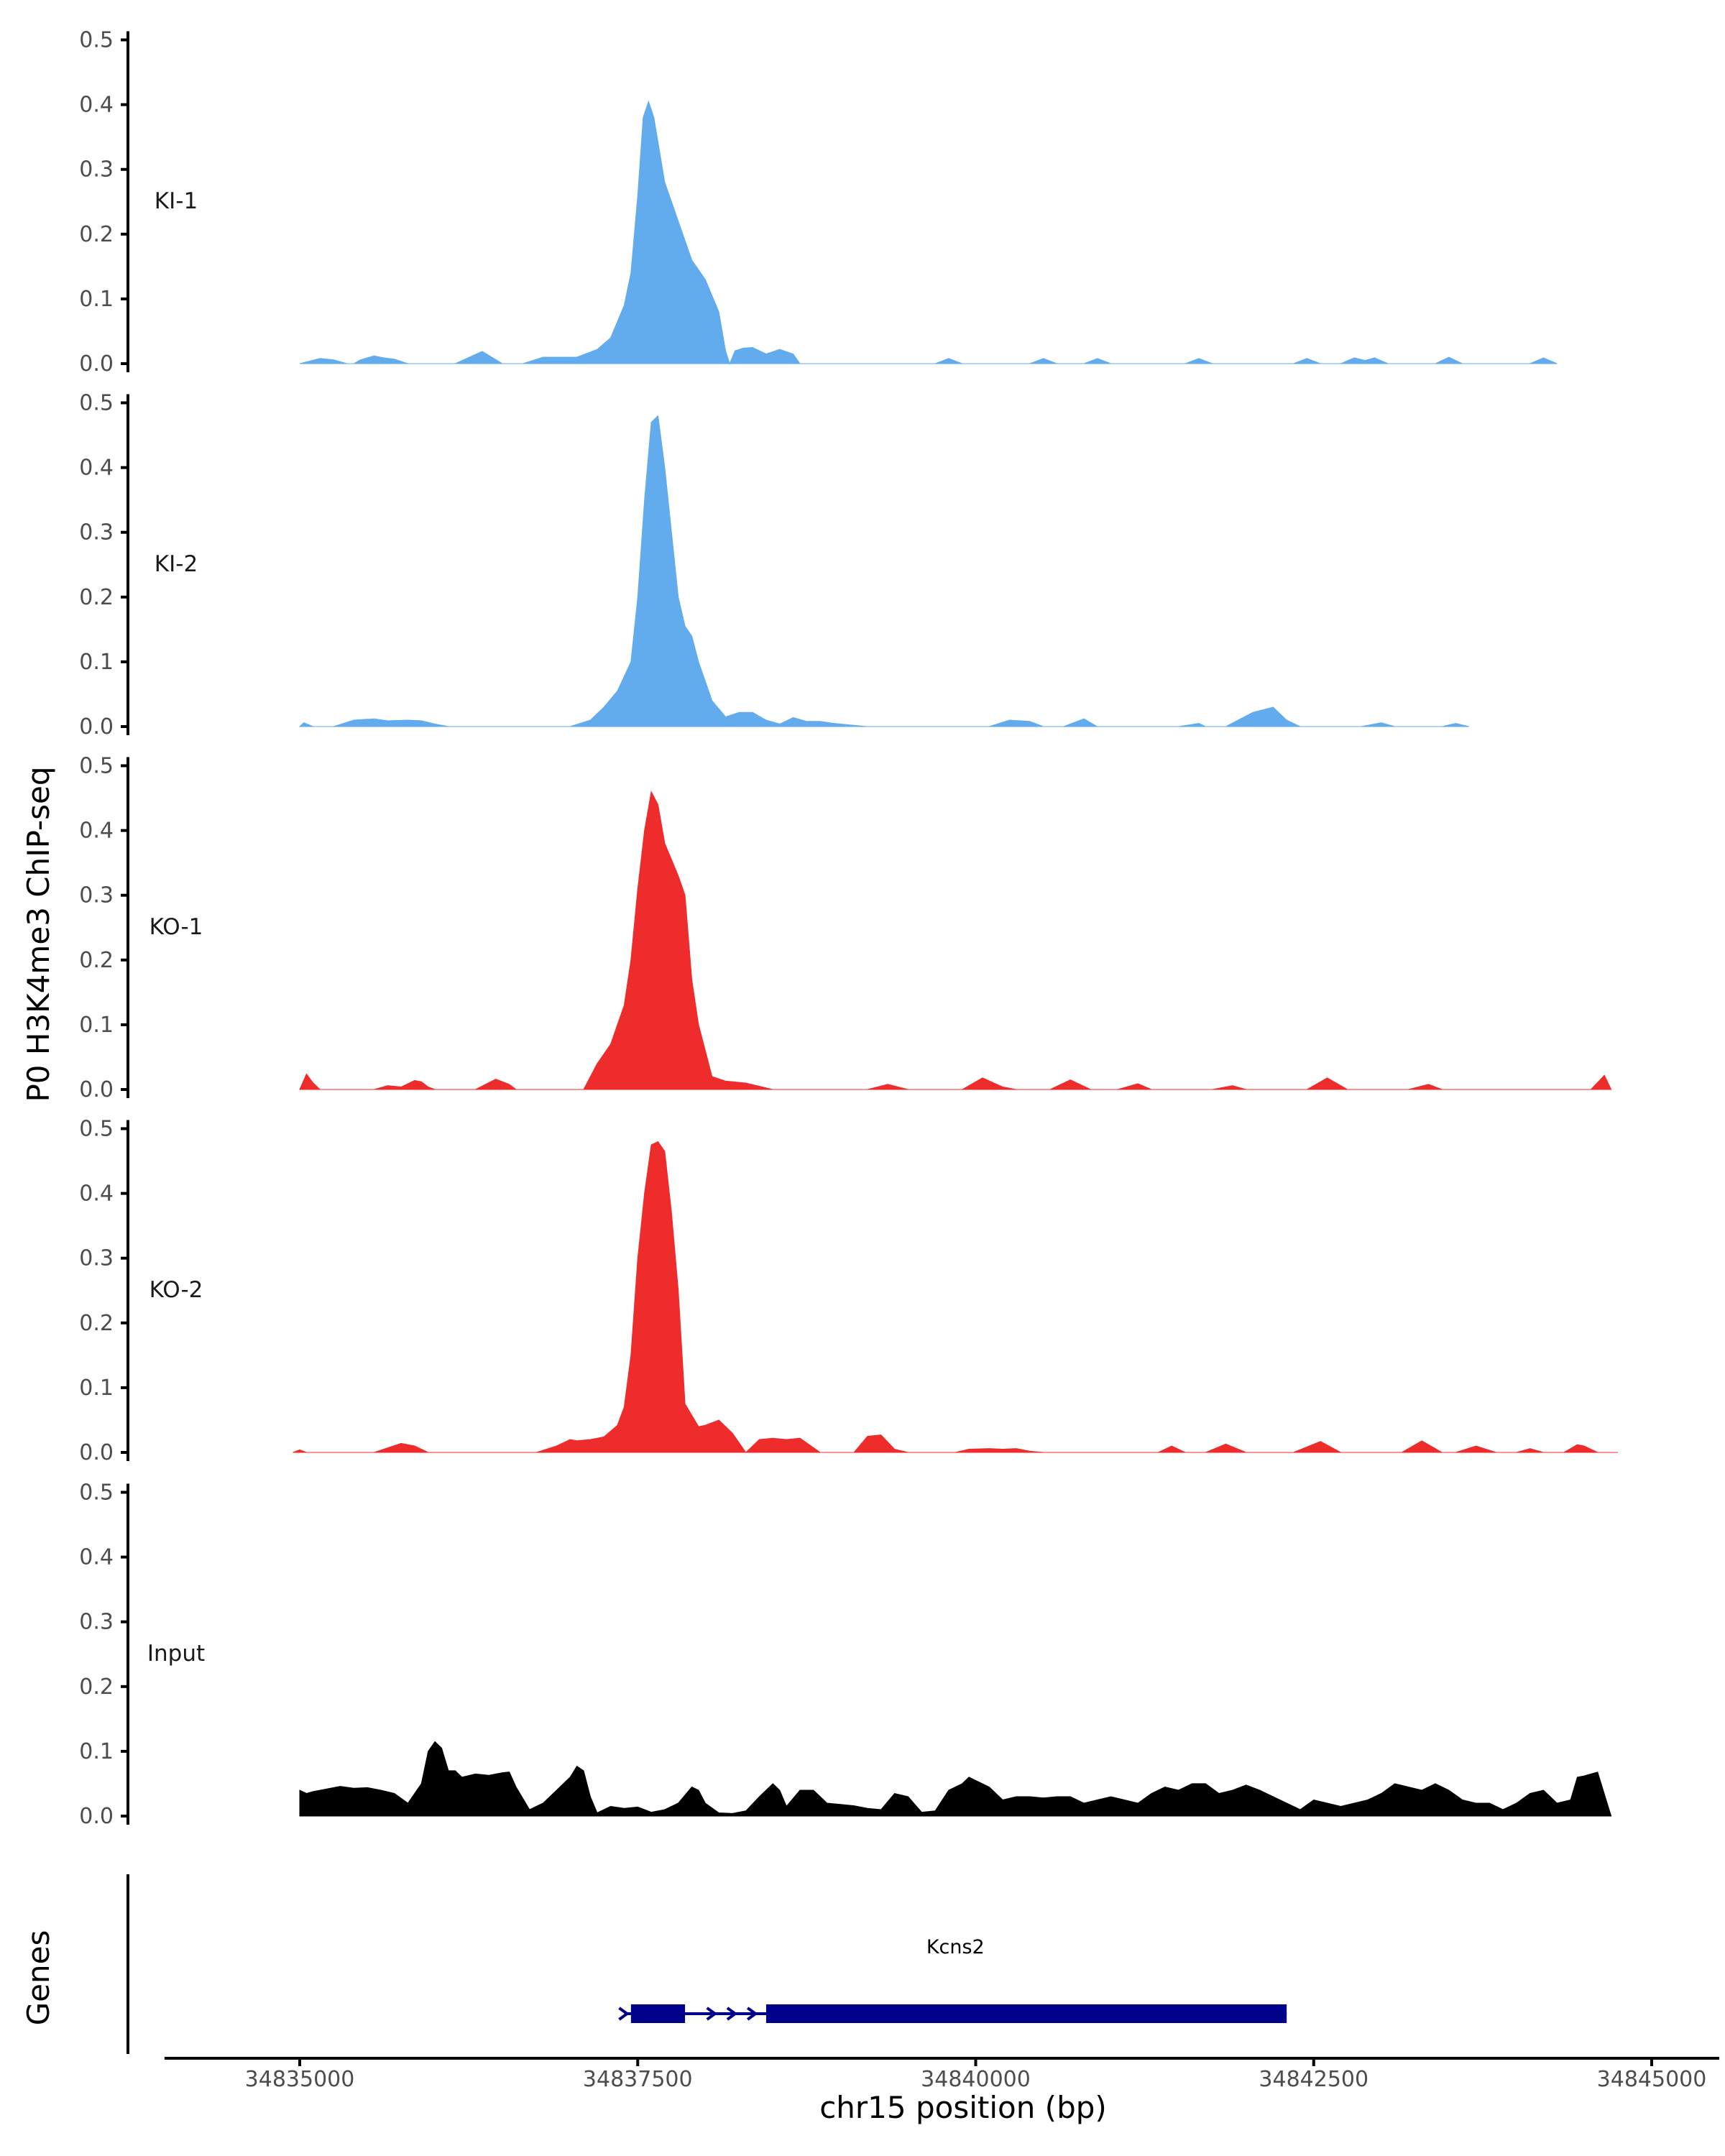 The image size is (1725, 2156). I want to click on track-panel-ko-2: 0.0 0.1 0.2 0.3 0.4 0.5 KO-2, so click(848, 1291).